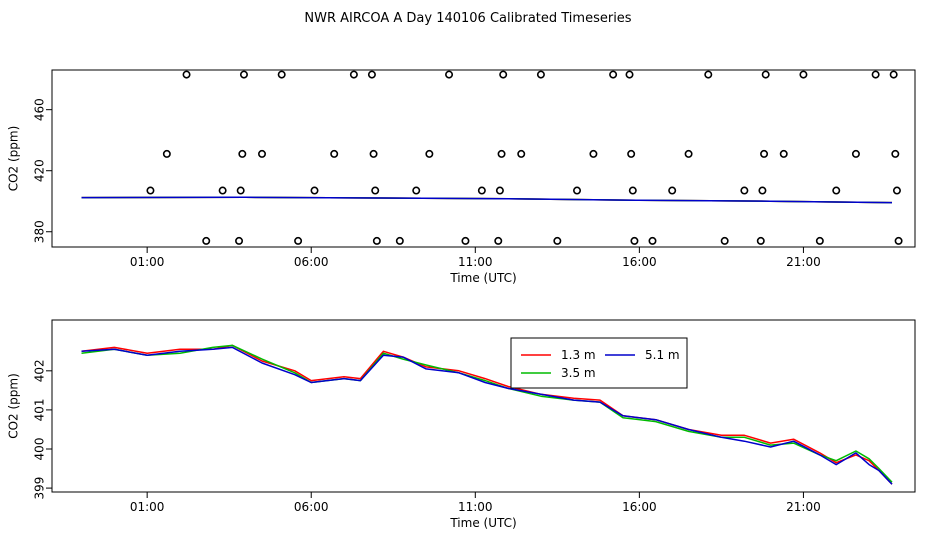 The height and width of the screenshot is (540, 936). What do you see at coordinates (40, 370) in the screenshot?
I see `y-tick-label: 402` at bounding box center [40, 370].